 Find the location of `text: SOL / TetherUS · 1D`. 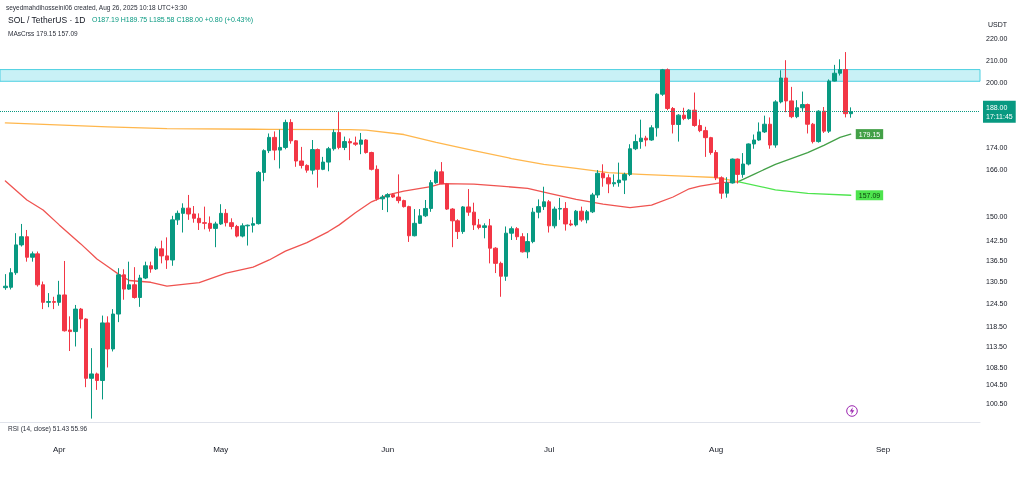

text: SOL / TetherUS · 1D is located at coordinates (47, 19).